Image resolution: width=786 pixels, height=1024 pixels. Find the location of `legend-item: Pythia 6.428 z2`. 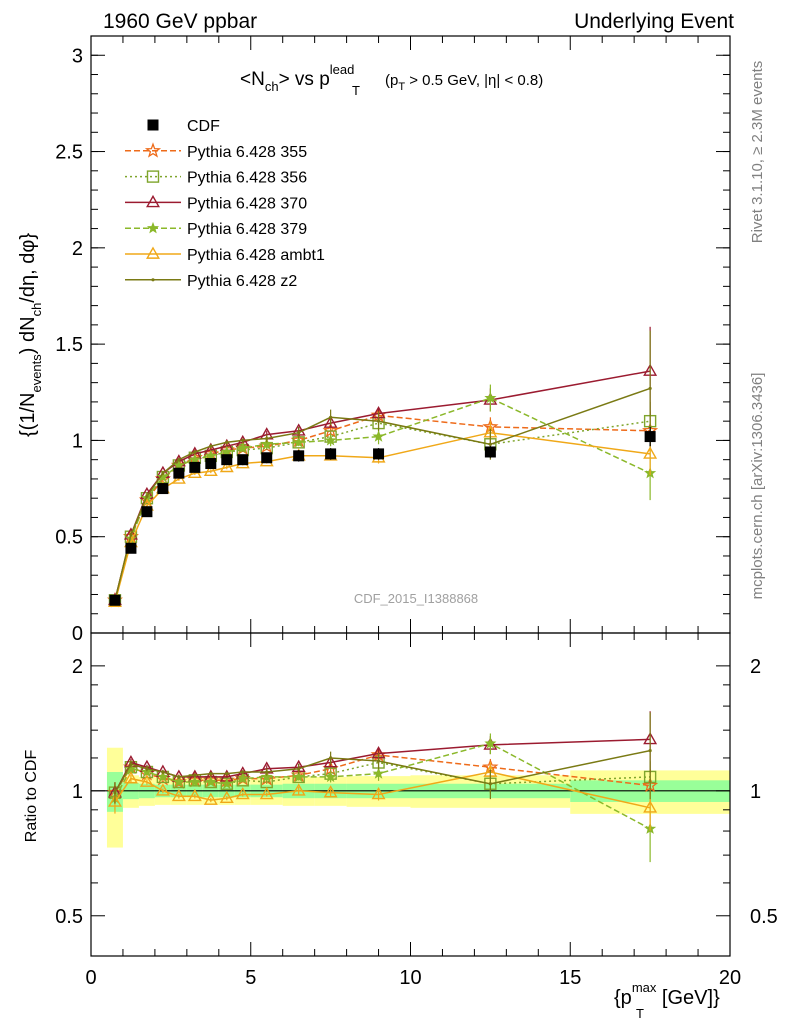

legend-item: Pythia 6.428 z2 is located at coordinates (211, 281).